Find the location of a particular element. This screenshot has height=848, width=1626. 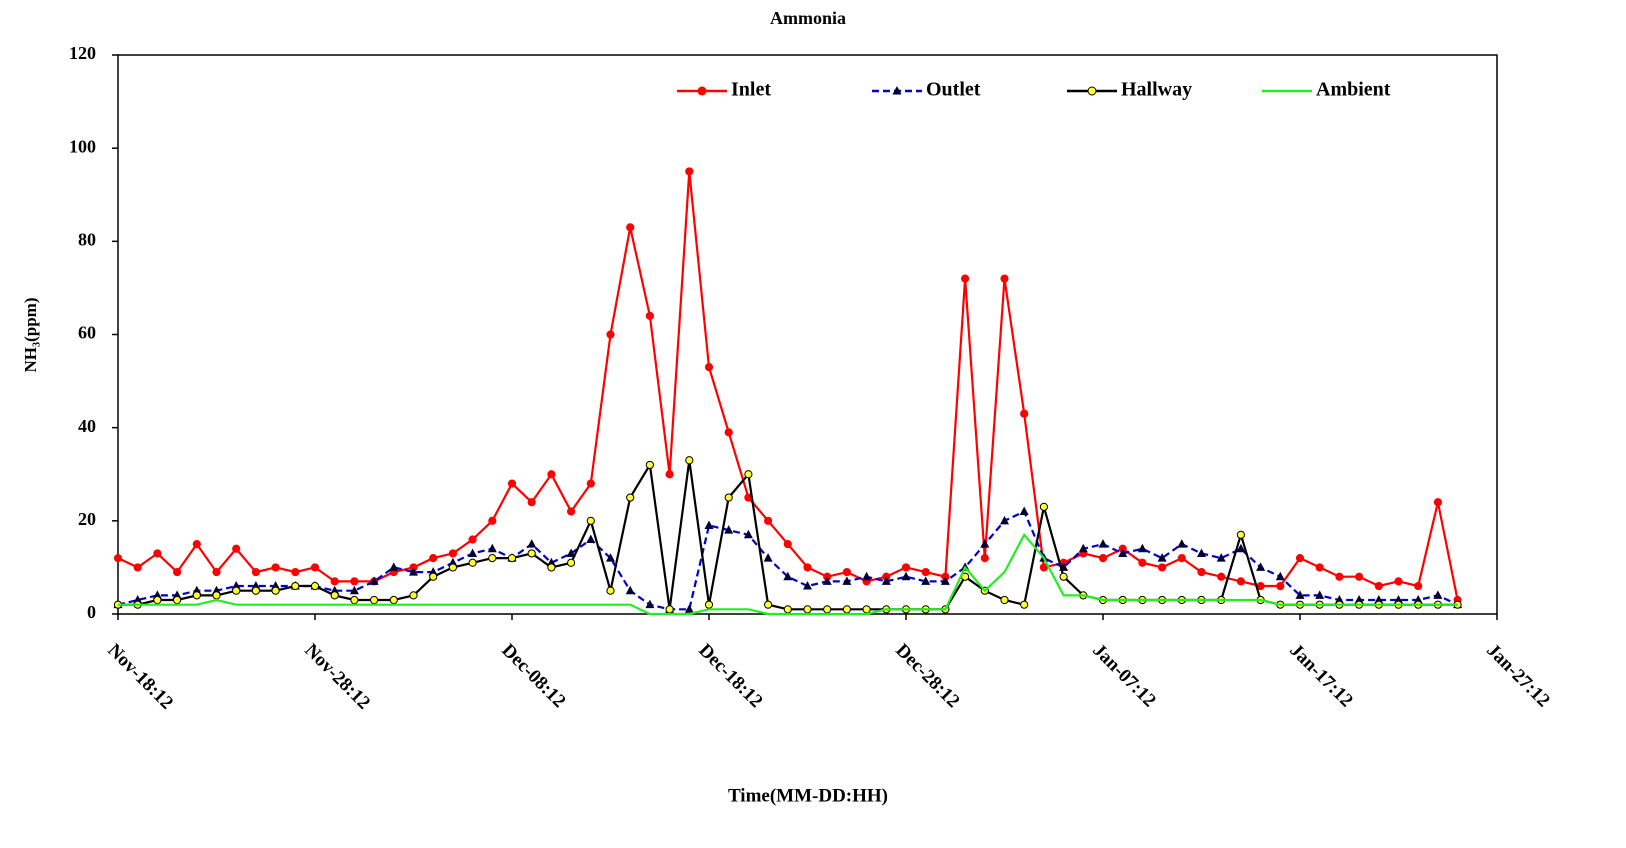

x-tick-label: Dec-18:12 is located at coordinates (730, 676).